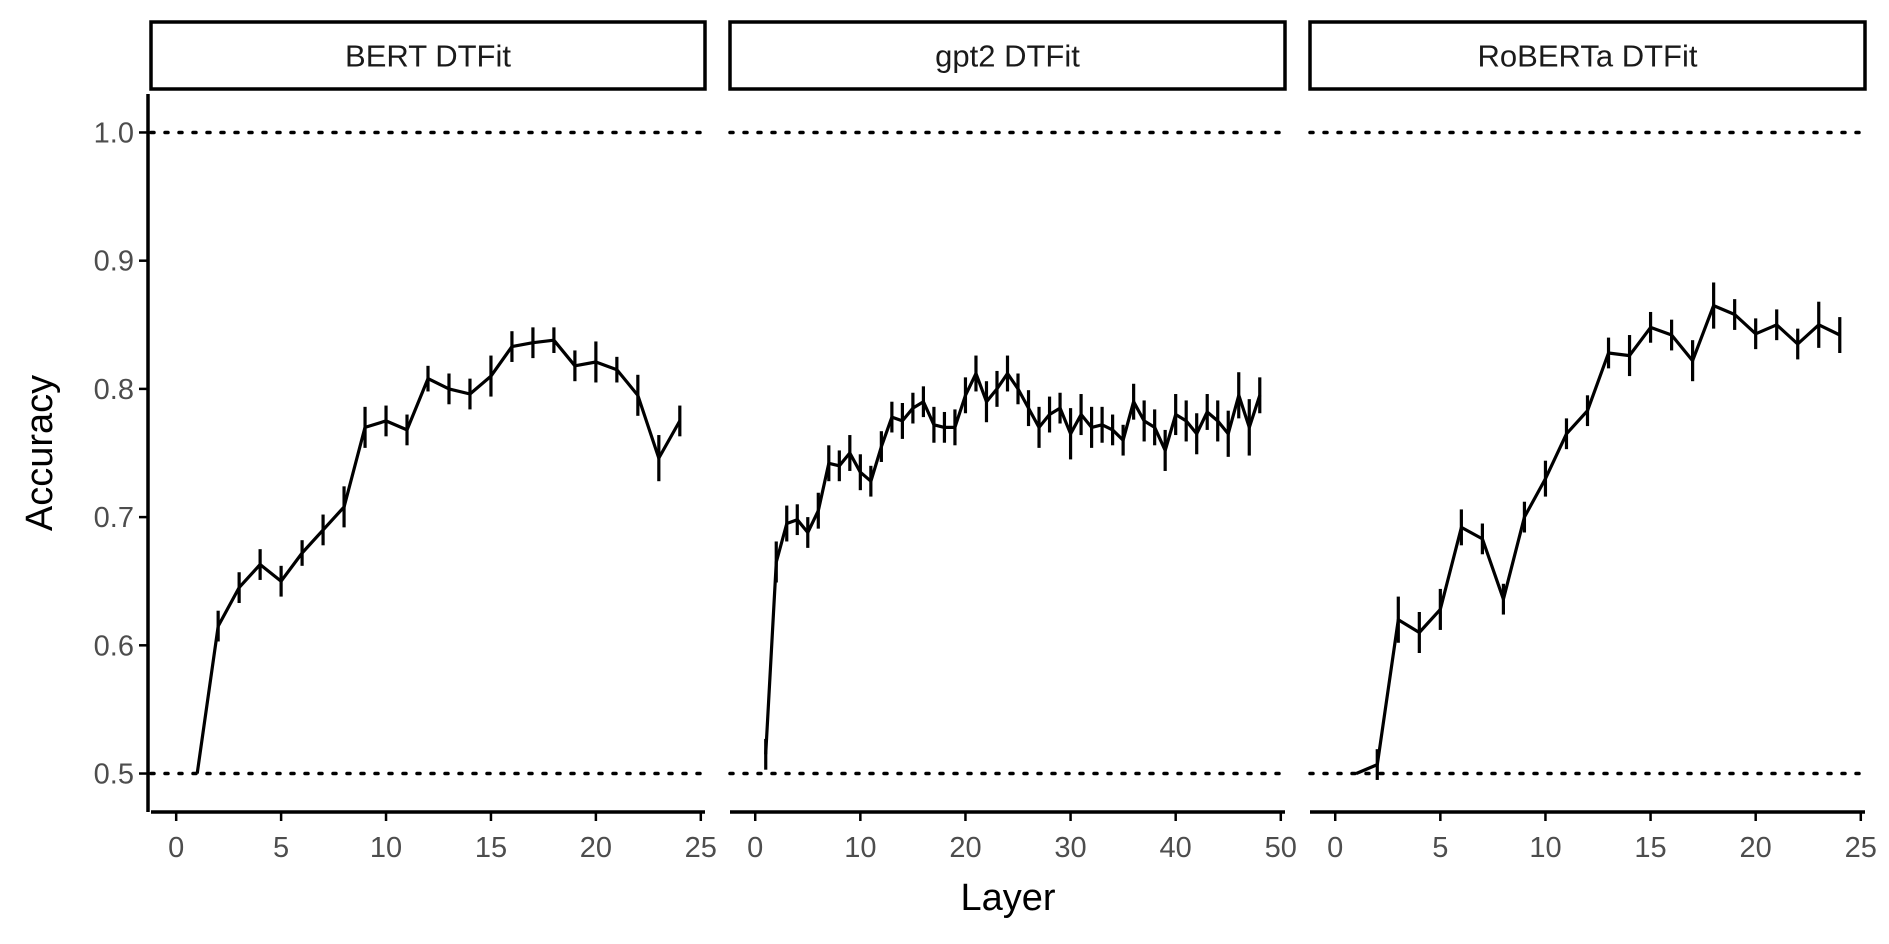 This screenshot has width=1889, height=944. I want to click on y-tick-label: 0.8, so click(114, 390).